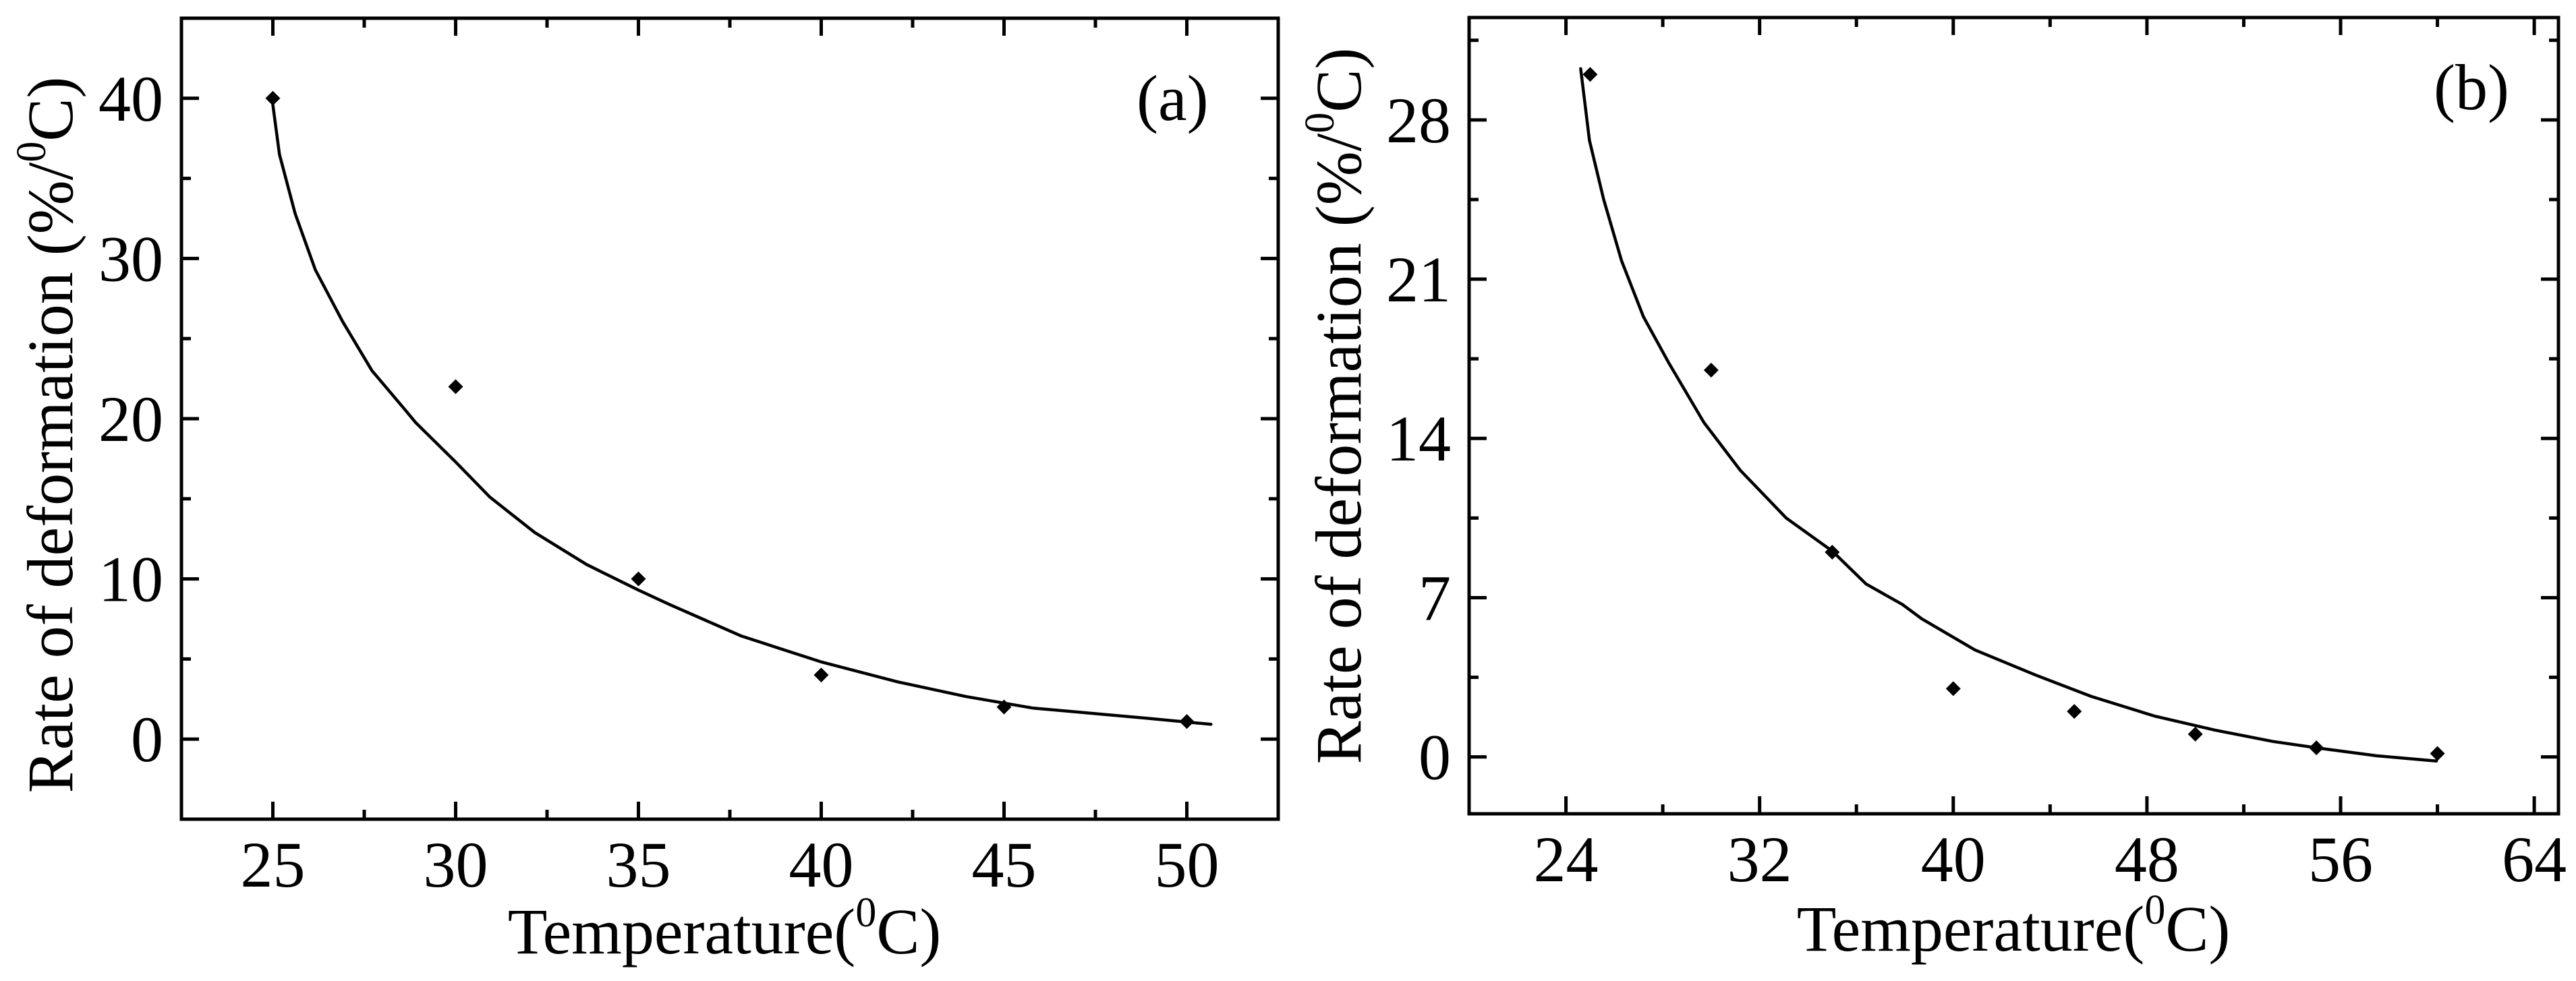 The image size is (2576, 981). I want to click on y-tick-label: 21, so click(1418, 280).